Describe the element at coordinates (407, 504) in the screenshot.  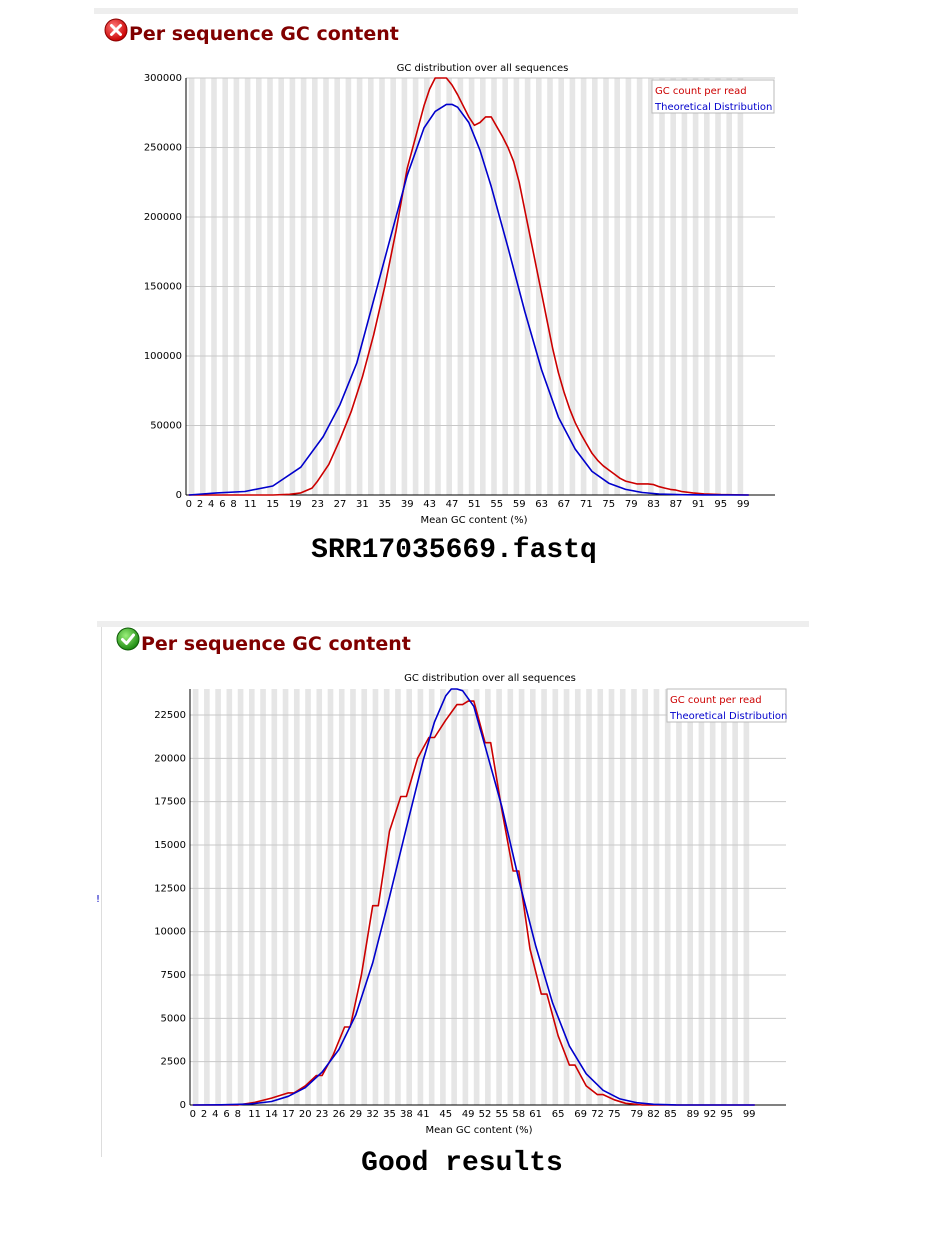
I see `x-tick-label: 39` at that location.